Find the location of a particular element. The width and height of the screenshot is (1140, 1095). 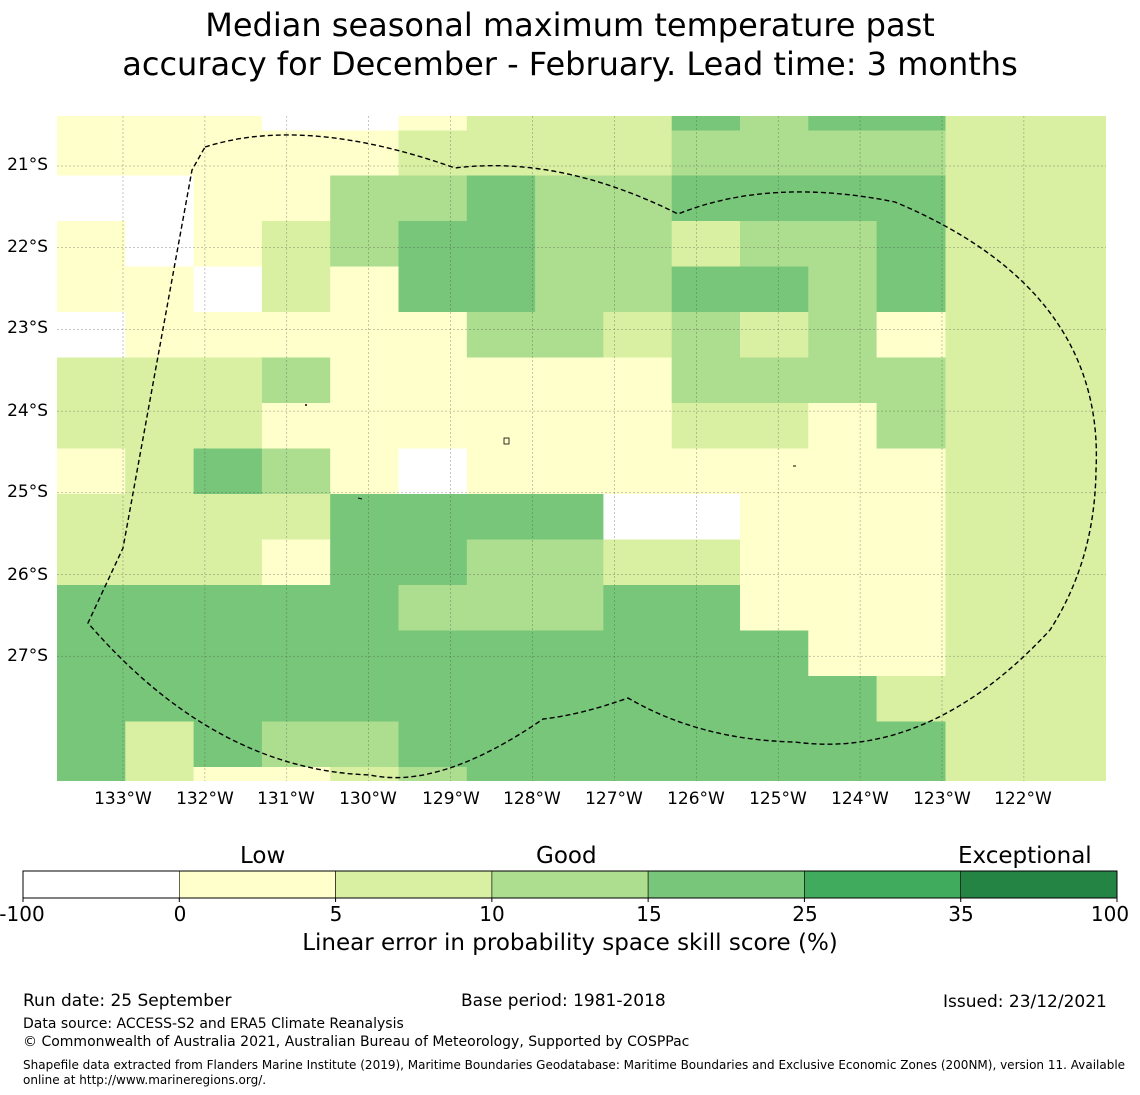

lat-label: 27°S is located at coordinates (27, 656).